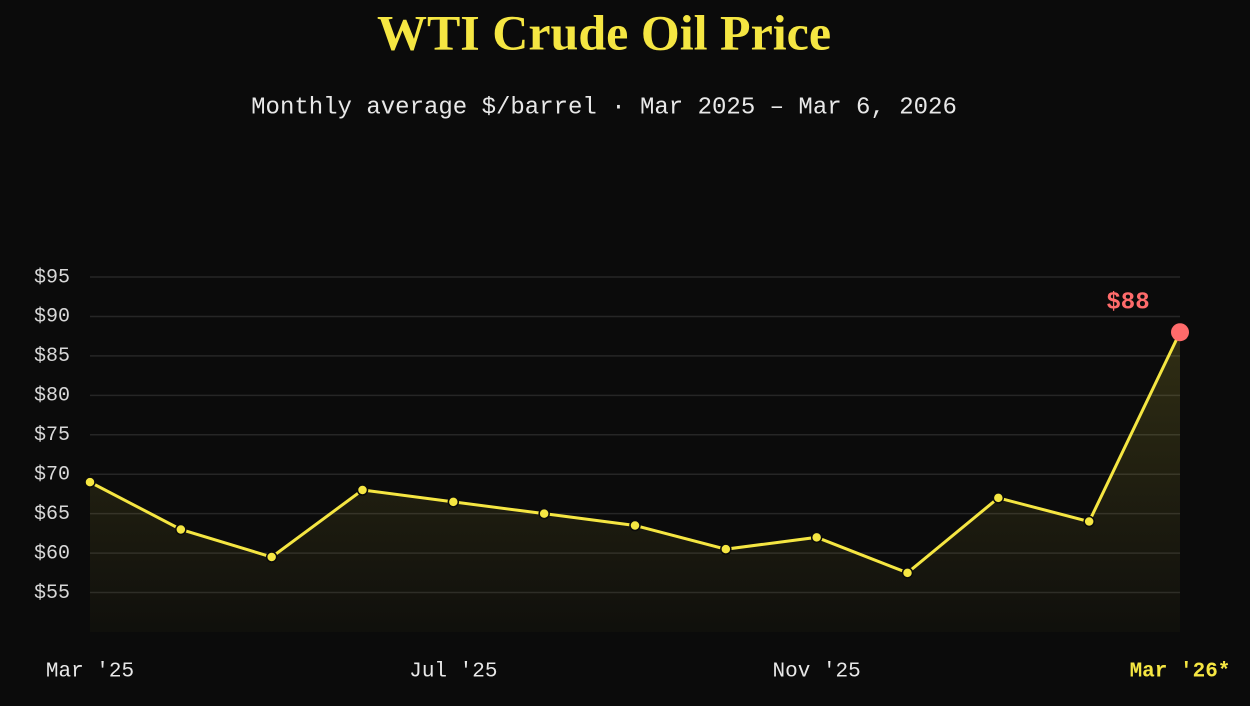 The height and width of the screenshot is (706, 1250). Describe the element at coordinates (453, 672) in the screenshot. I see `x-tick-label: Jul '25` at that location.